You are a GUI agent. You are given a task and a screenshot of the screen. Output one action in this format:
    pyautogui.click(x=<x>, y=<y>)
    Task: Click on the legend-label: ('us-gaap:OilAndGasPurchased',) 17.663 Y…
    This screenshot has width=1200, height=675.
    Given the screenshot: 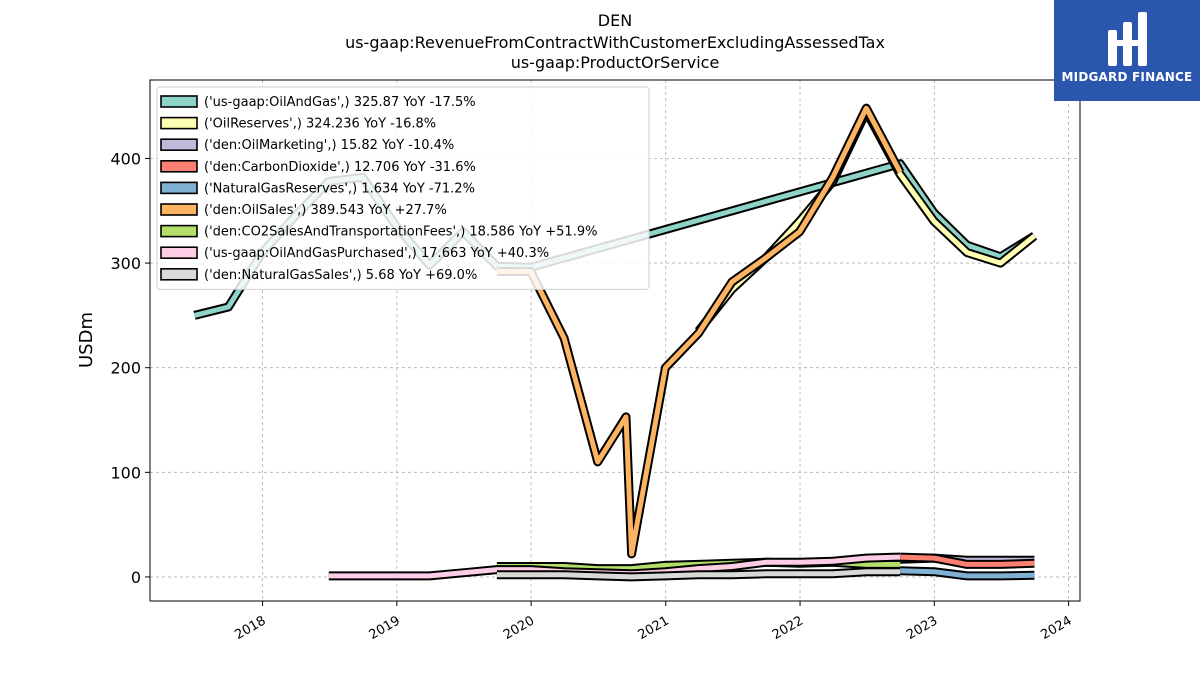 What is the action you would take?
    pyautogui.click(x=376, y=253)
    